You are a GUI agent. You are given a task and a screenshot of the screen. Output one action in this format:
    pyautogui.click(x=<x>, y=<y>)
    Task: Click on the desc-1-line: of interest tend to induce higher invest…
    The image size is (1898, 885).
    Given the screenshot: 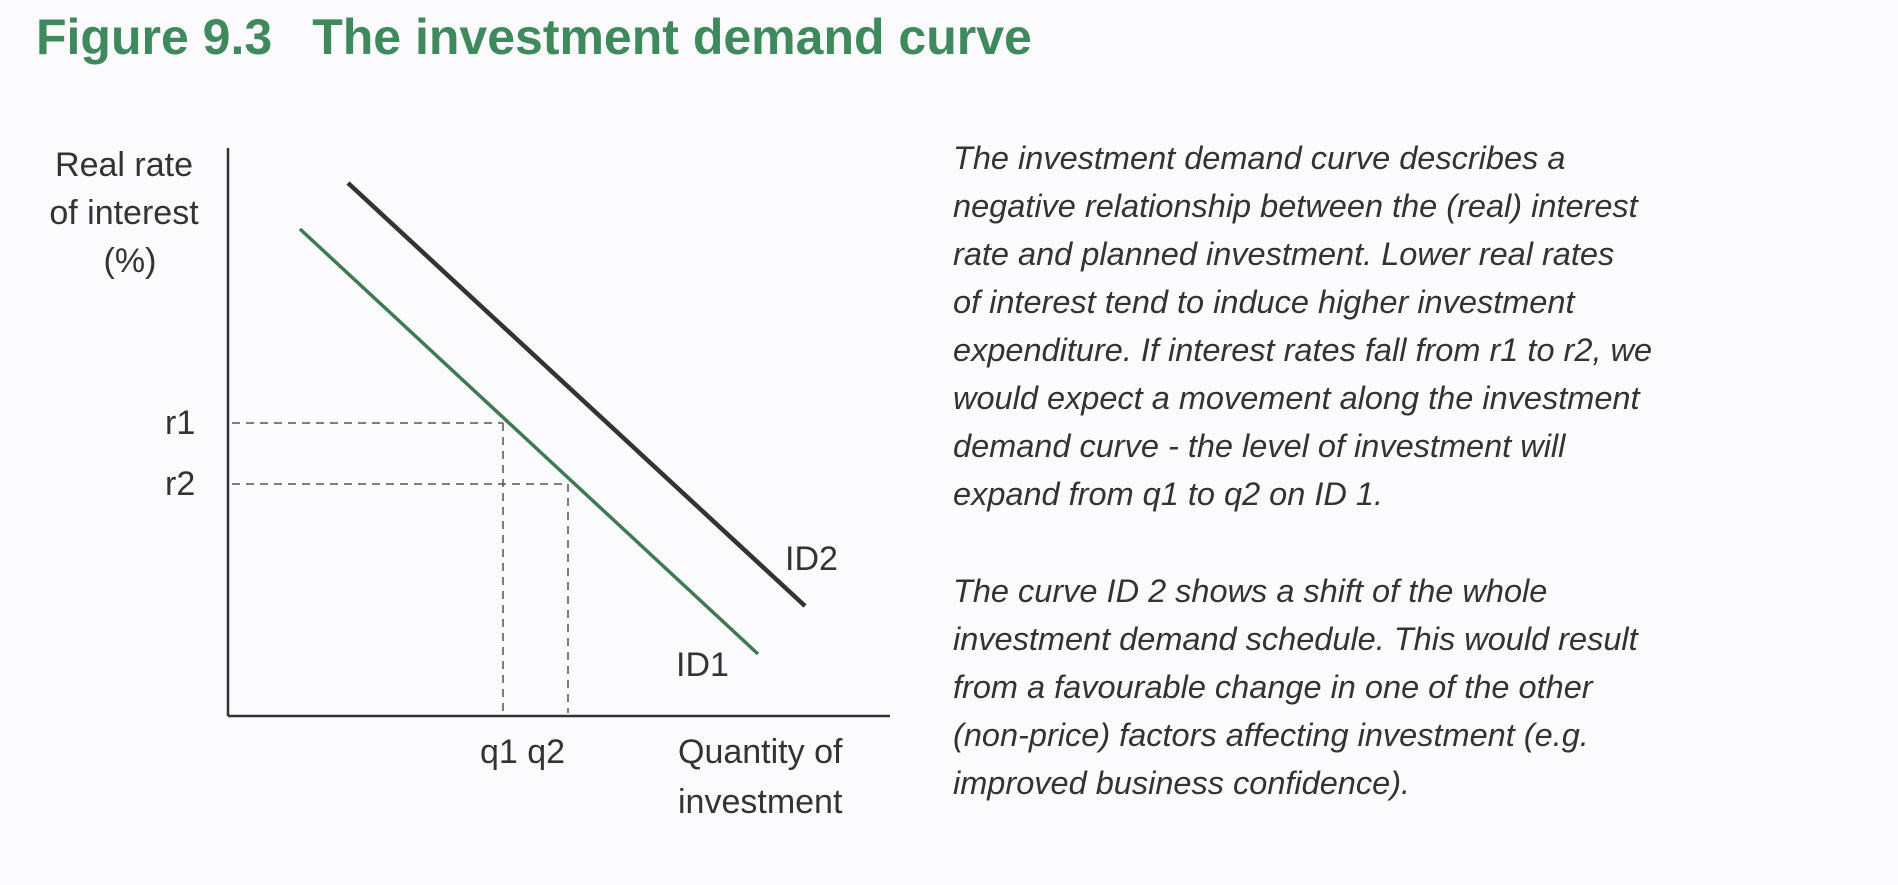 What is the action you would take?
    pyautogui.click(x=1264, y=302)
    